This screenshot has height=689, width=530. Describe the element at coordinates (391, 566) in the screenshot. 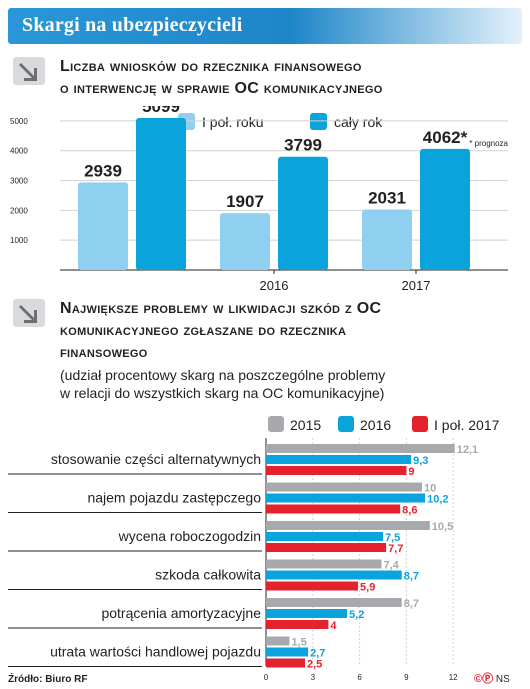

I see `bar-value-label: 7,4` at that location.